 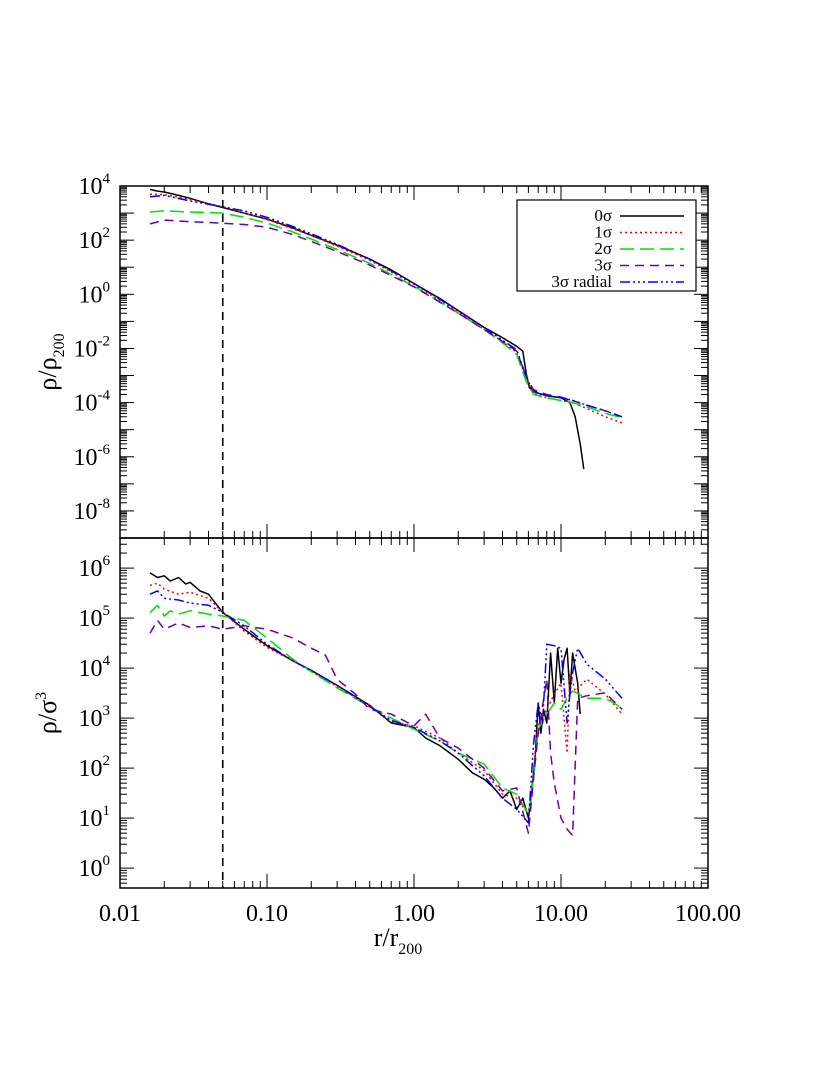 I want to click on bottom-series-s3r, so click(x=386, y=707).